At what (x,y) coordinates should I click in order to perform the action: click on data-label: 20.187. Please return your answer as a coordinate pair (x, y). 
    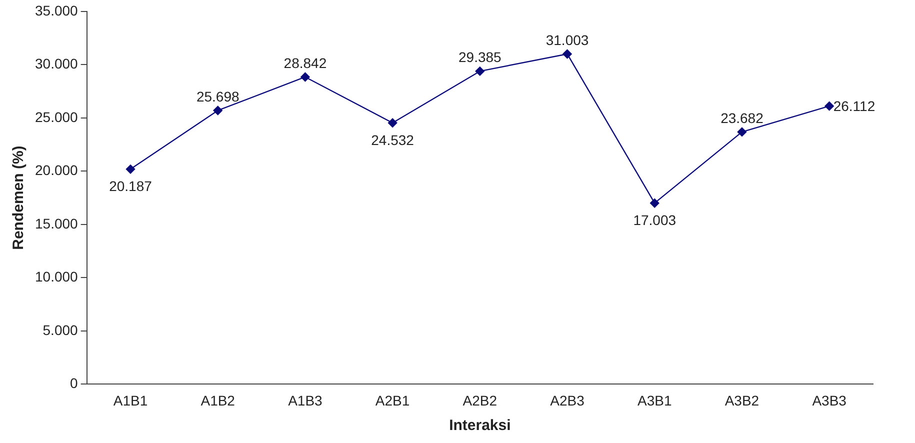
    Looking at the image, I should click on (130, 186).